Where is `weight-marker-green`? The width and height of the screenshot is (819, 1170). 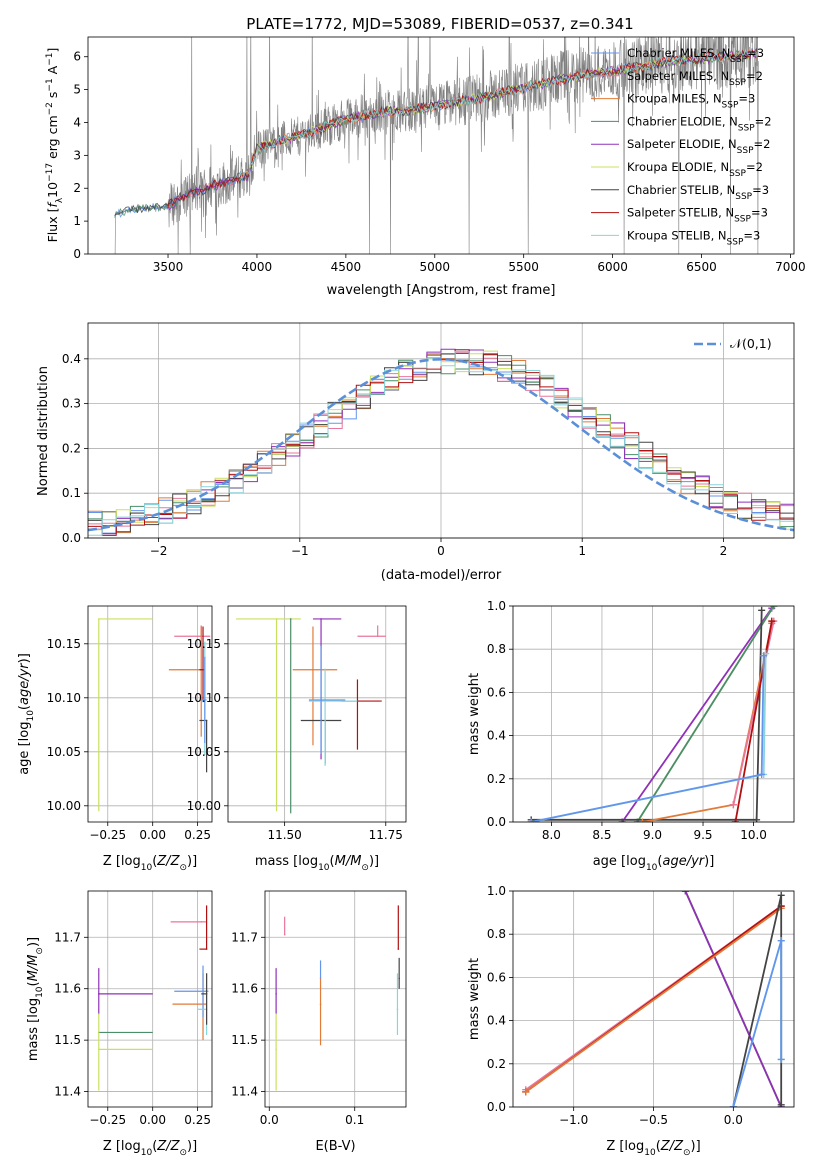 weight-marker-green is located at coordinates (774, 608).